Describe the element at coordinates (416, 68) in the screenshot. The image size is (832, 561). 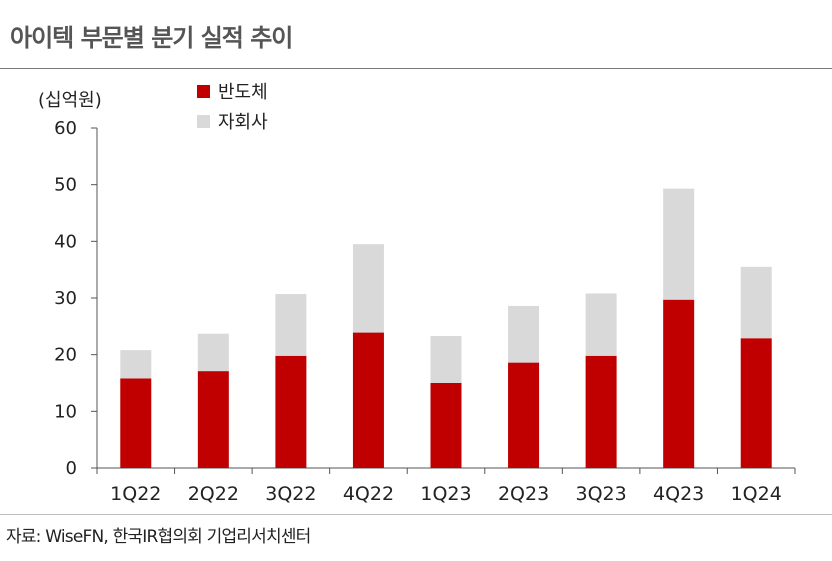
I see `title-divider` at that location.